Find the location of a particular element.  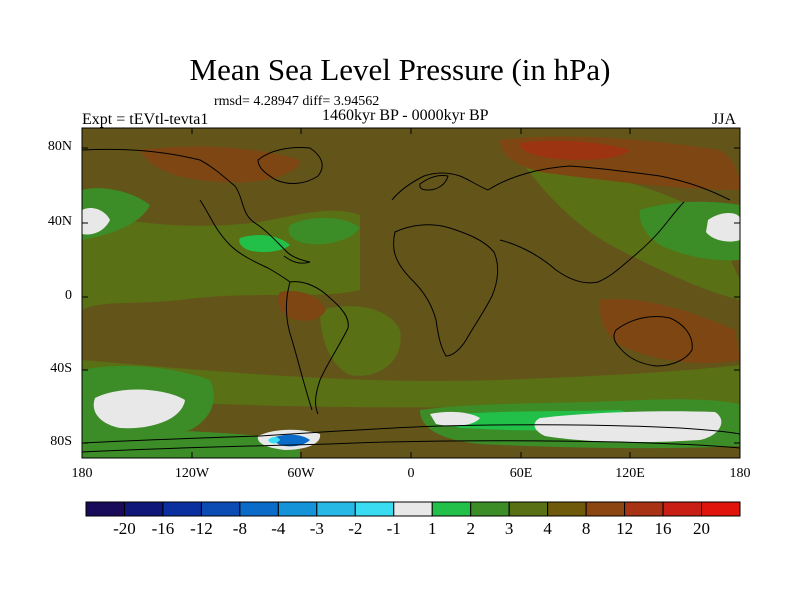

coast-south-america is located at coordinates (319, 348).